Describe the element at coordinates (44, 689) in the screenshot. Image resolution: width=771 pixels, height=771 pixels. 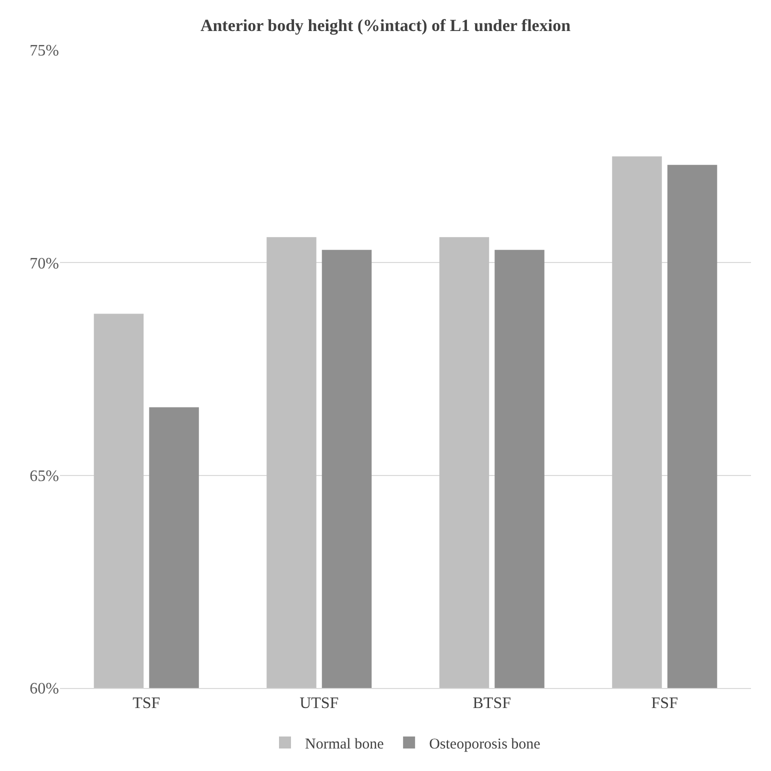
I see `y-tick-label: 60%` at that location.